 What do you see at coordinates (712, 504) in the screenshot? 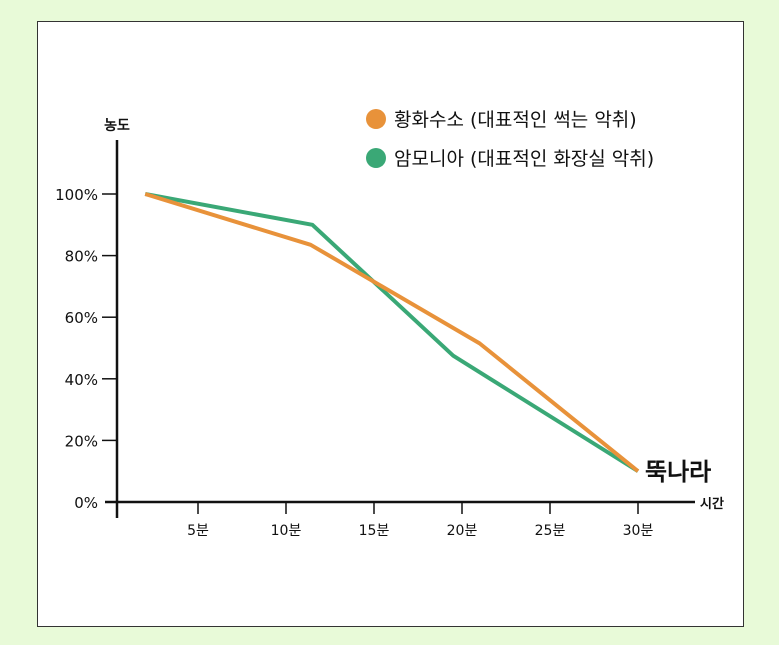
I see `x-axis-label: 시간` at bounding box center [712, 504].